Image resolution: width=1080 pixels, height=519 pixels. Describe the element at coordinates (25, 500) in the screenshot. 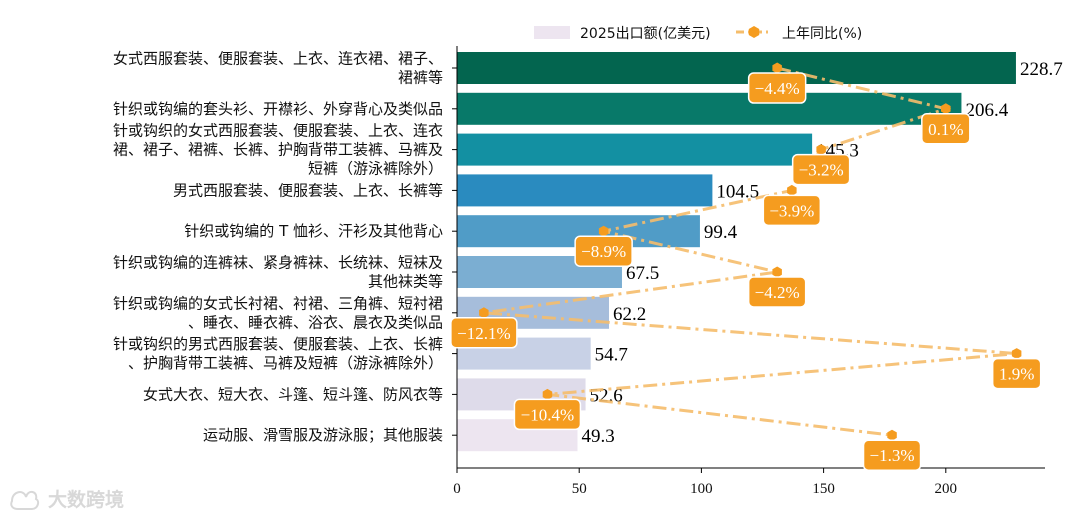

I see `watermark-logo-icon` at that location.